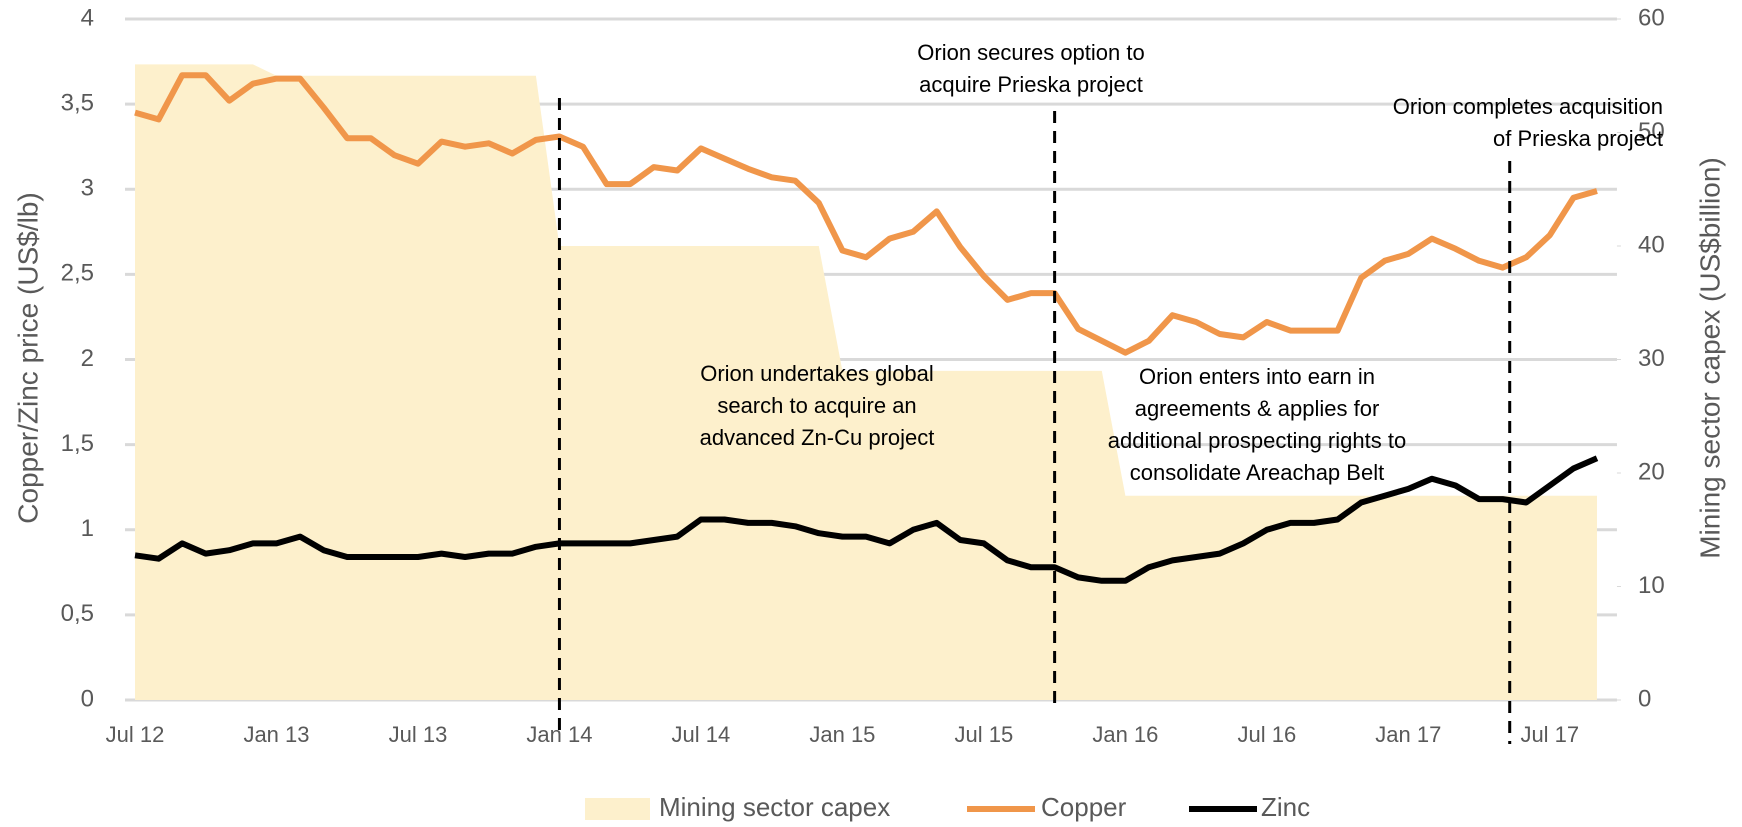  Describe the element at coordinates (1257, 376) in the screenshot. I see `annotation: Orion enters into earn in` at that location.